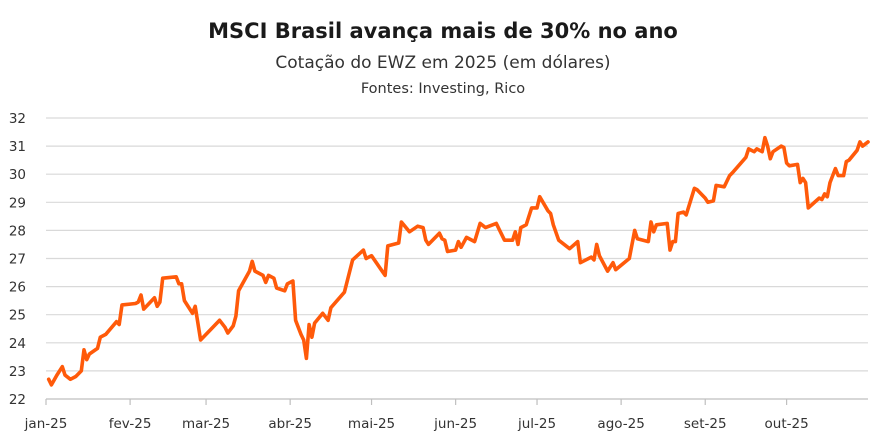 Image resolution: width=885 pixels, height=443 pixels. Describe the element at coordinates (46, 424) in the screenshot. I see `x-tick-label: jan-25` at that location.